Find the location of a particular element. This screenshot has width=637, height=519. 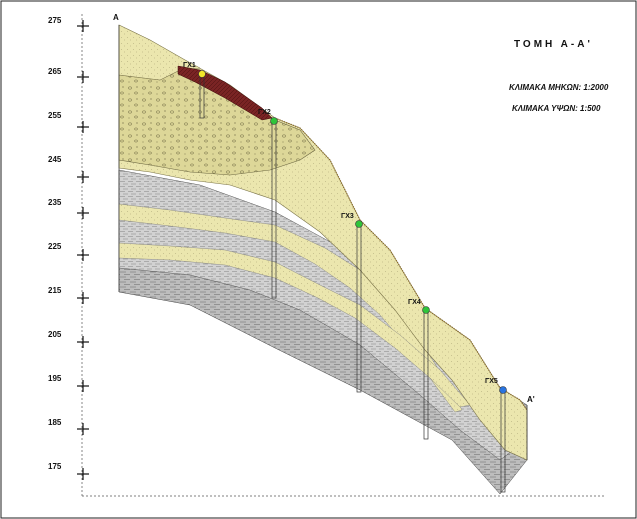

borehole-gx1: ΓΧ1 is located at coordinates (194, 90).